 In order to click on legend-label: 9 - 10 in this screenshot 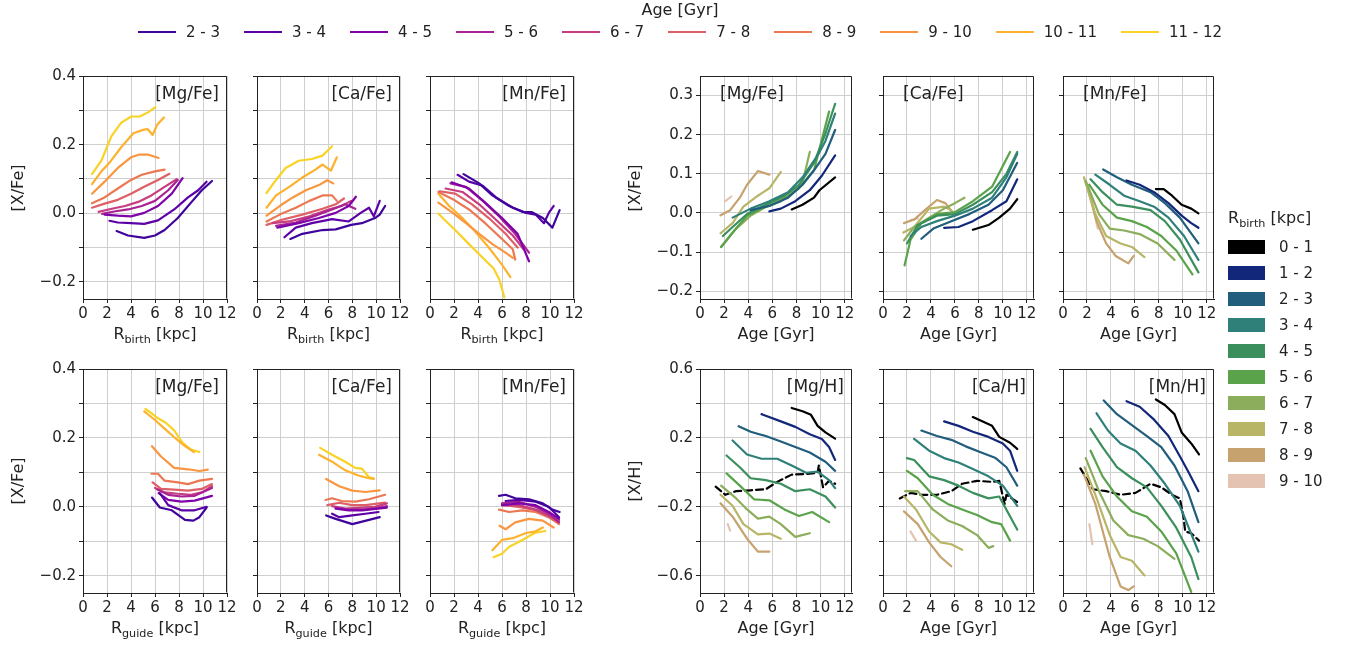, I will do `click(950, 32)`.